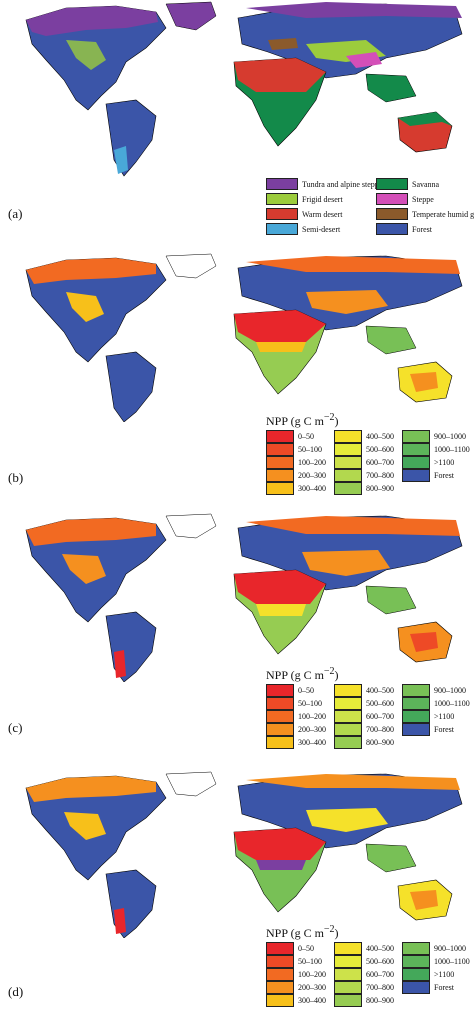 Image resolution: width=474 pixels, height=1012 pixels. Describe the element at coordinates (304, 199) in the screenshot. I see `legend-item: Frigid desert` at that location.